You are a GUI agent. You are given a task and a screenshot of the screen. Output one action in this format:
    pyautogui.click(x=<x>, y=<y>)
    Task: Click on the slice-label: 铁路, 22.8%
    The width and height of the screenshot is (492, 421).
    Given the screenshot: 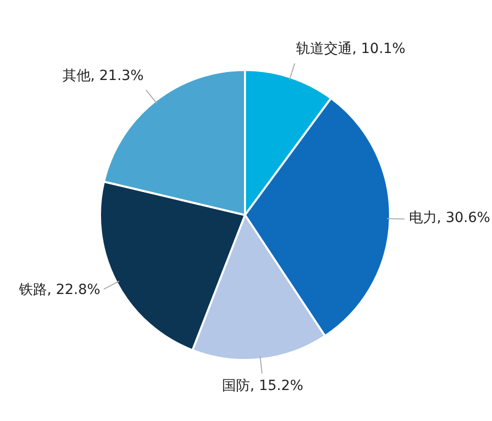 What is the action you would take?
    pyautogui.click(x=59, y=290)
    